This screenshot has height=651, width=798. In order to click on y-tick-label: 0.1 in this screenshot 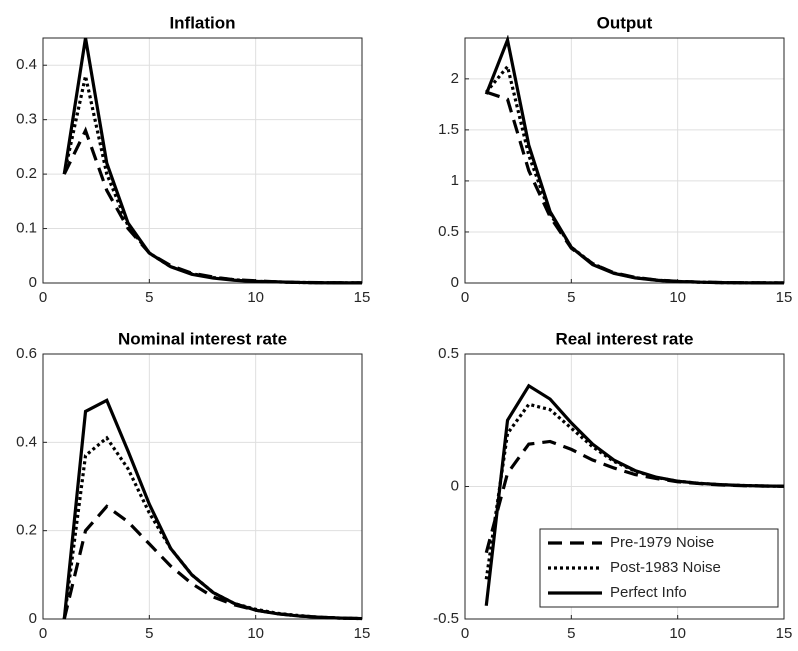, I will do `click(26, 228)`.